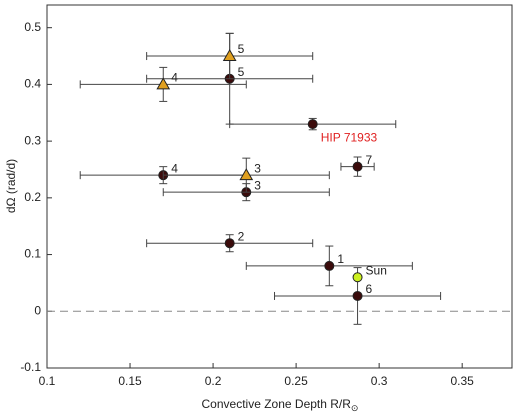 This screenshot has width=520, height=420. Describe the element at coordinates (369, 160) in the screenshot. I see `point-label: 7` at that location.